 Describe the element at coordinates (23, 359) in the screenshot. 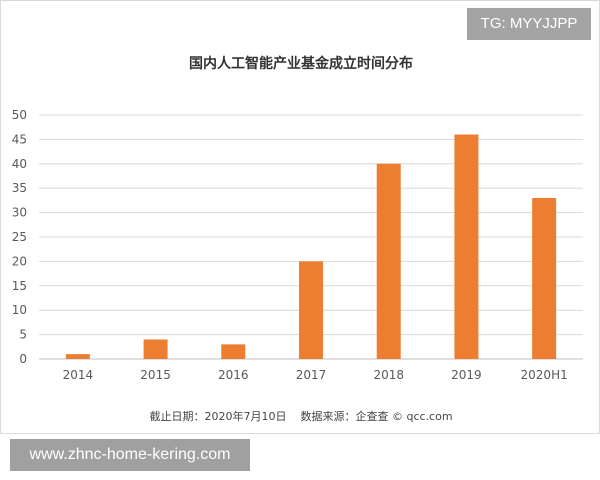

I see `y-tick-label: 0` at that location.